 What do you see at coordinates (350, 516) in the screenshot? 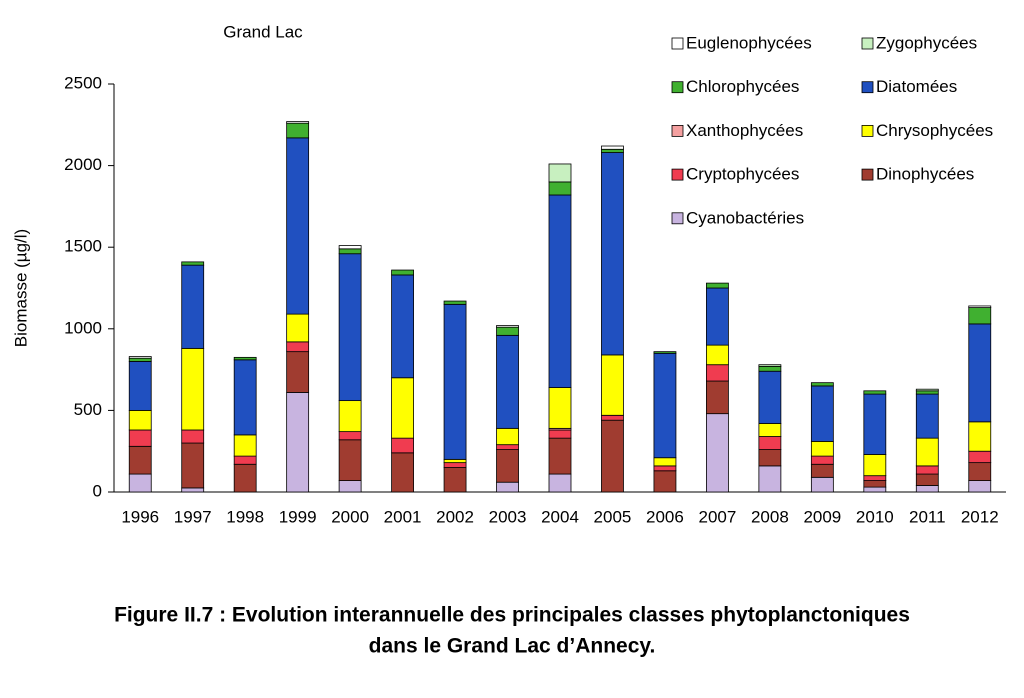
I see `x-tick-label: 2000` at bounding box center [350, 516].